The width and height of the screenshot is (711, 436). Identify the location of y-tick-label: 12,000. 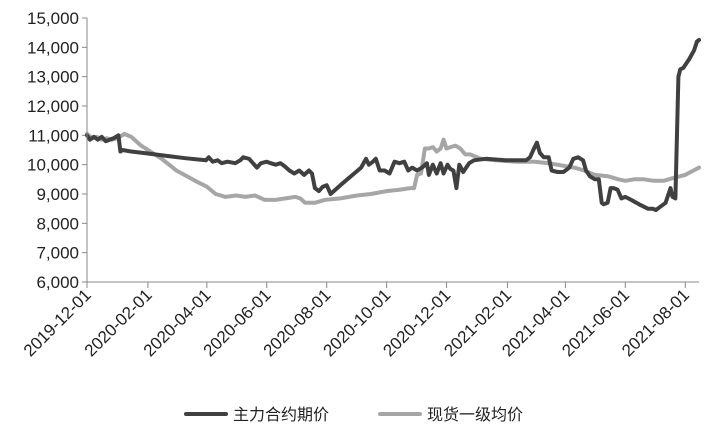
(53, 106).